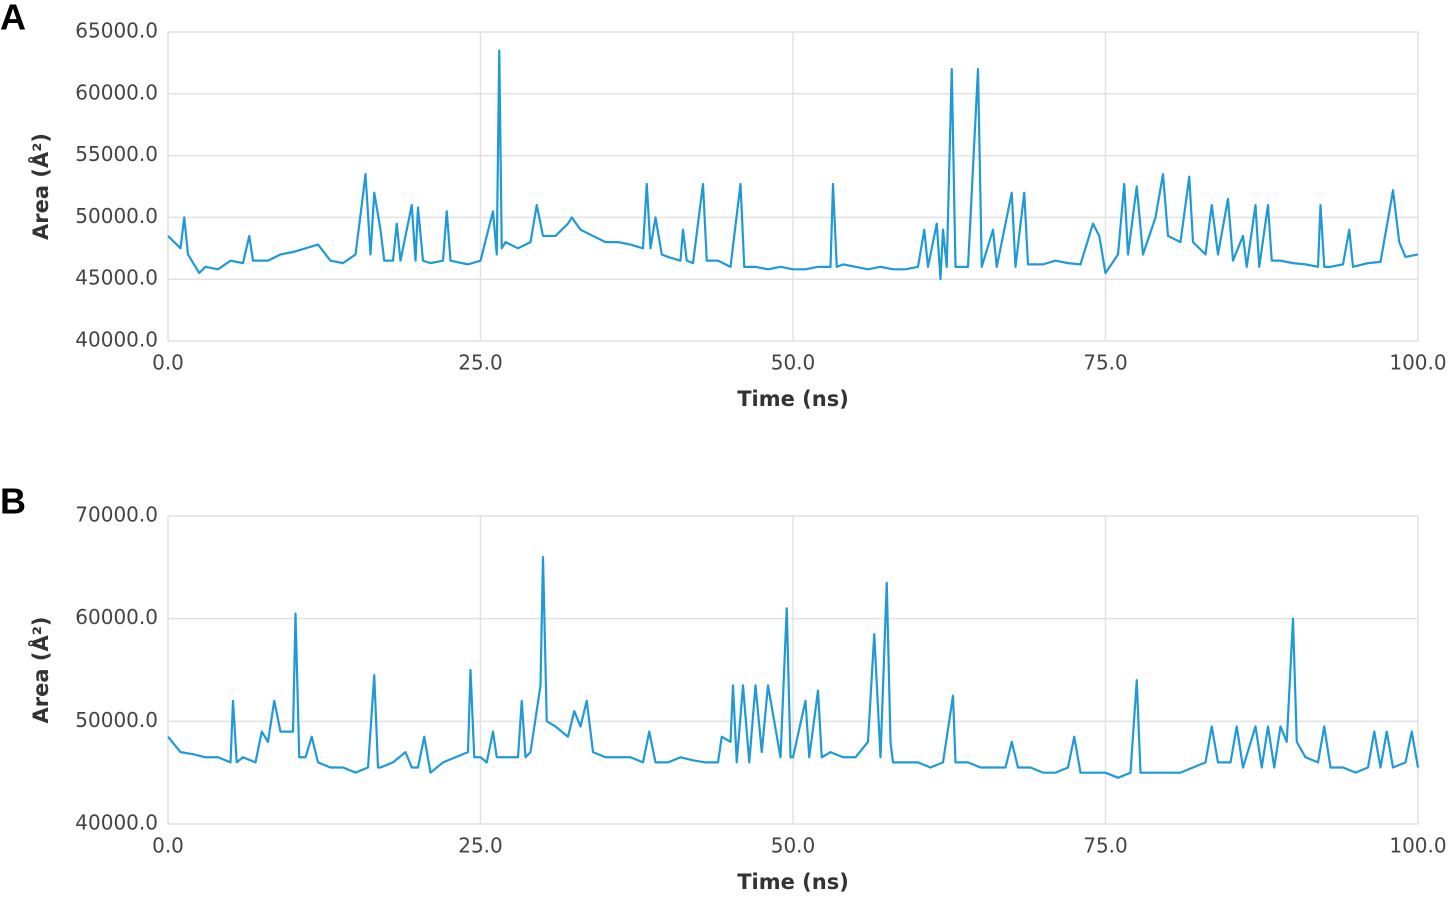  Describe the element at coordinates (116, 31) in the screenshot. I see `y-tick-label: 65000.0` at that location.